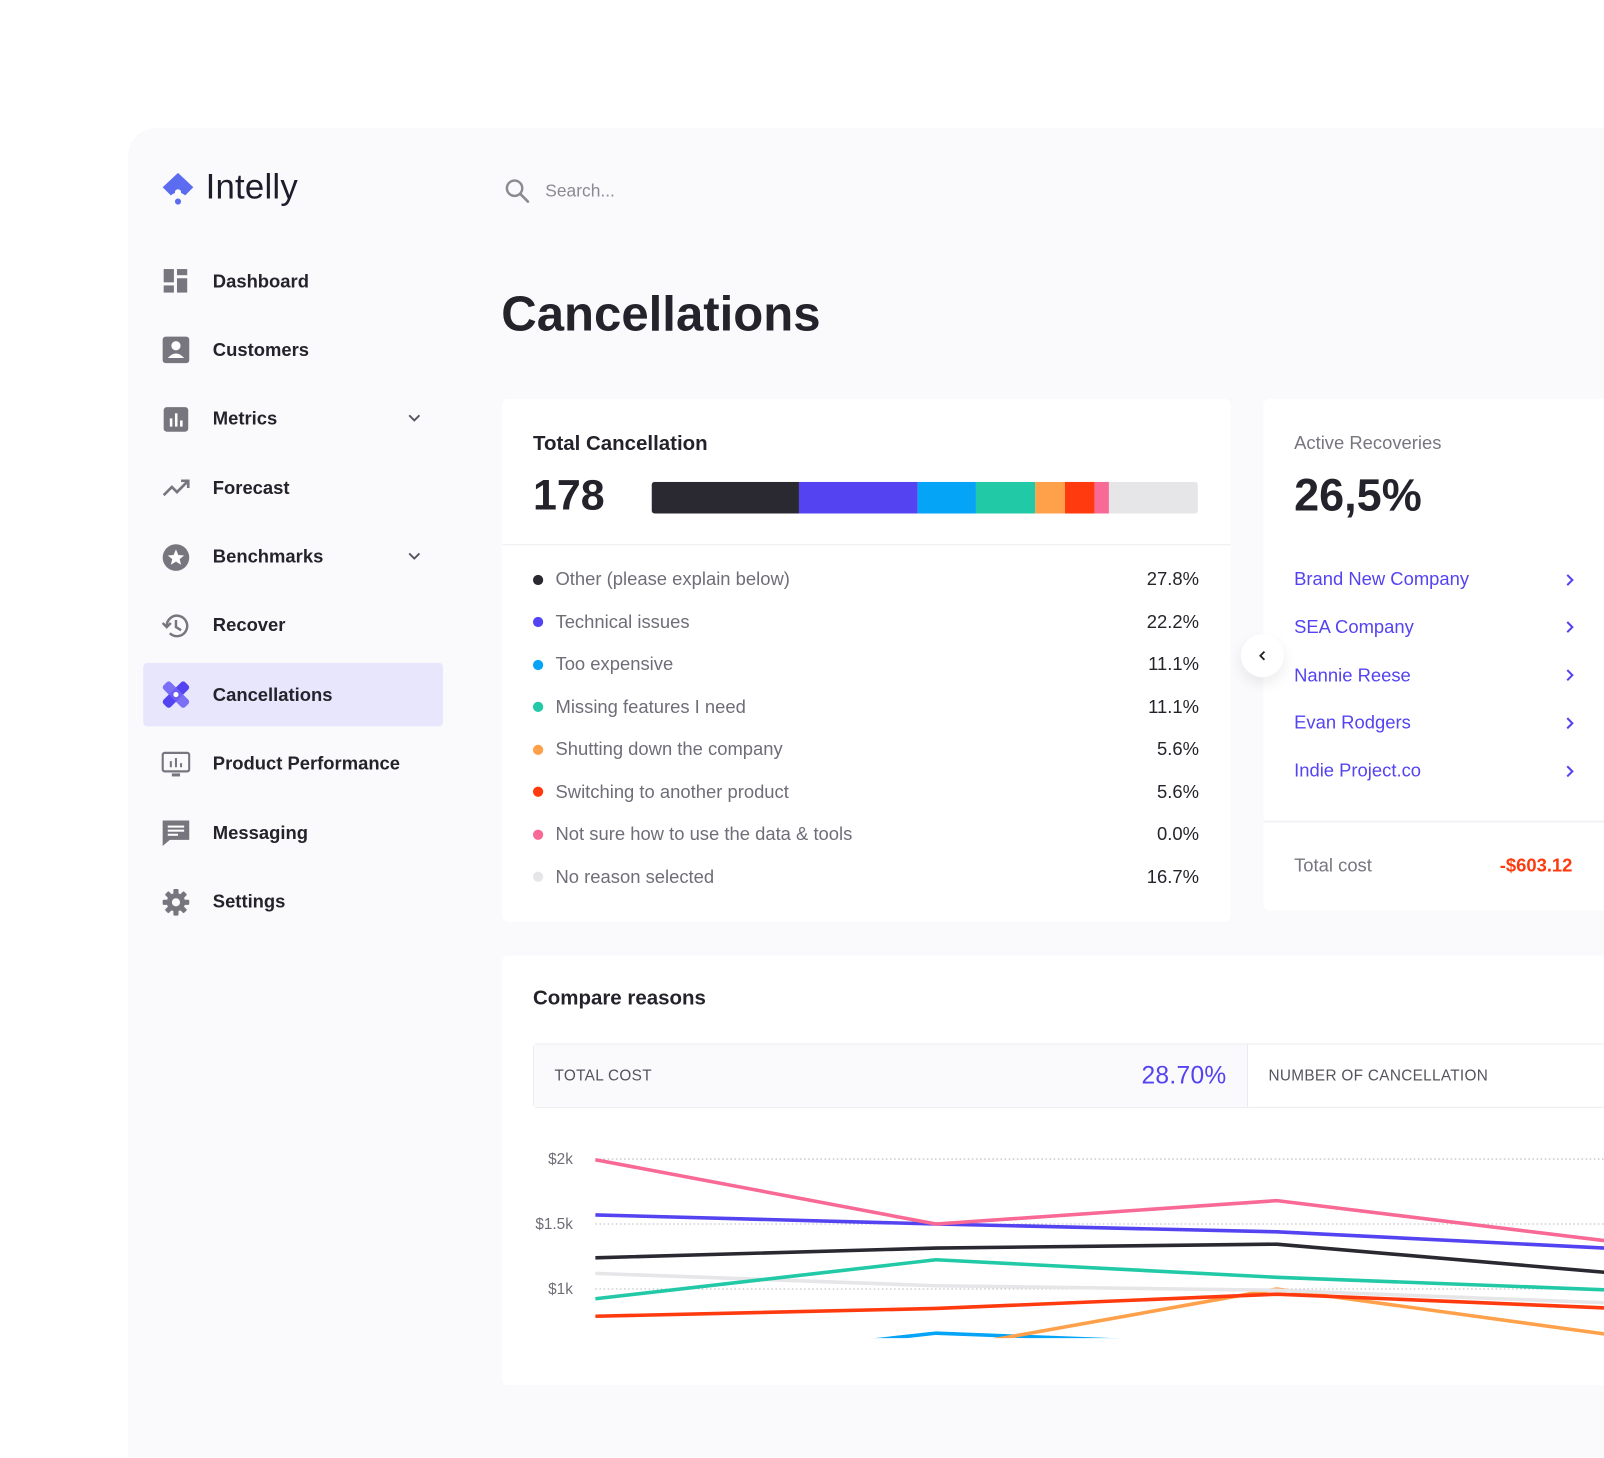 This screenshot has width=1604, height=1458. Describe the element at coordinates (293, 625) in the screenshot. I see `sidebar-item-recover: Recover` at that location.